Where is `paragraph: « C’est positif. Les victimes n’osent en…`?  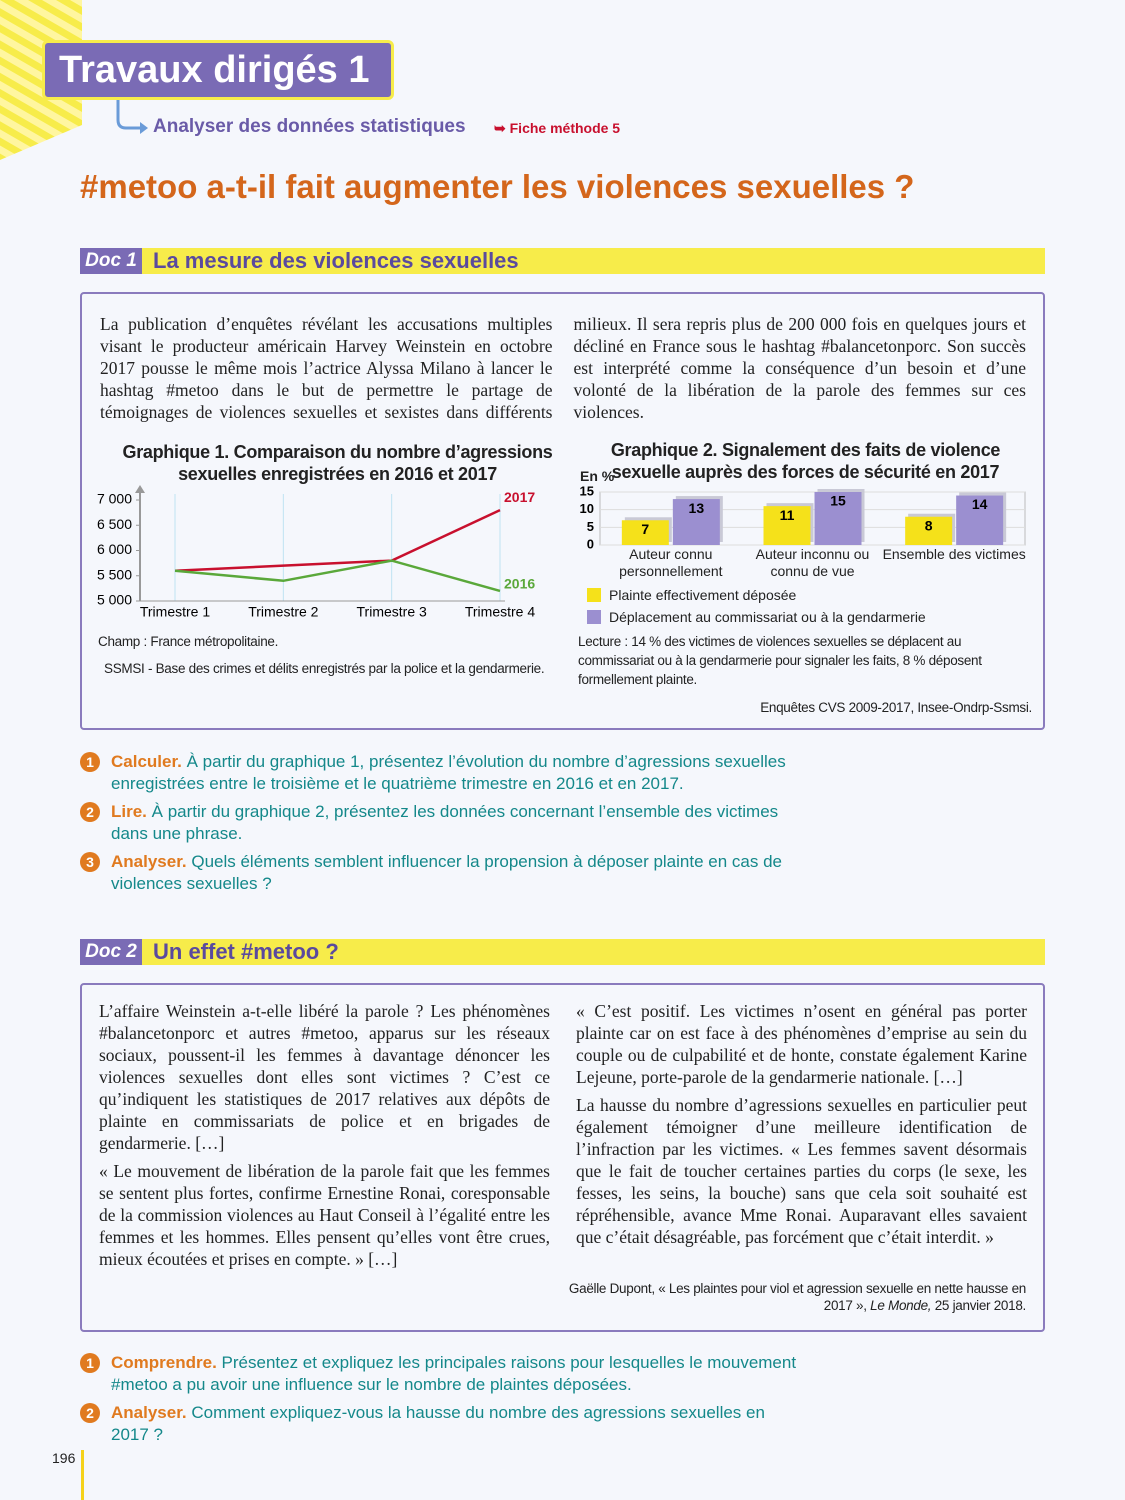 paragraph: « C’est positif. Les victimes n’osent en… is located at coordinates (801, 1044).